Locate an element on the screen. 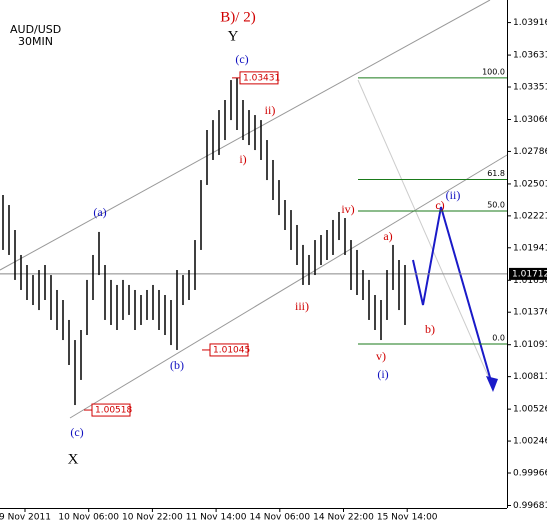 Image resolution: width=547 pixels, height=527 pixels. y-tick-label: 1.03351 is located at coordinates (530, 88).